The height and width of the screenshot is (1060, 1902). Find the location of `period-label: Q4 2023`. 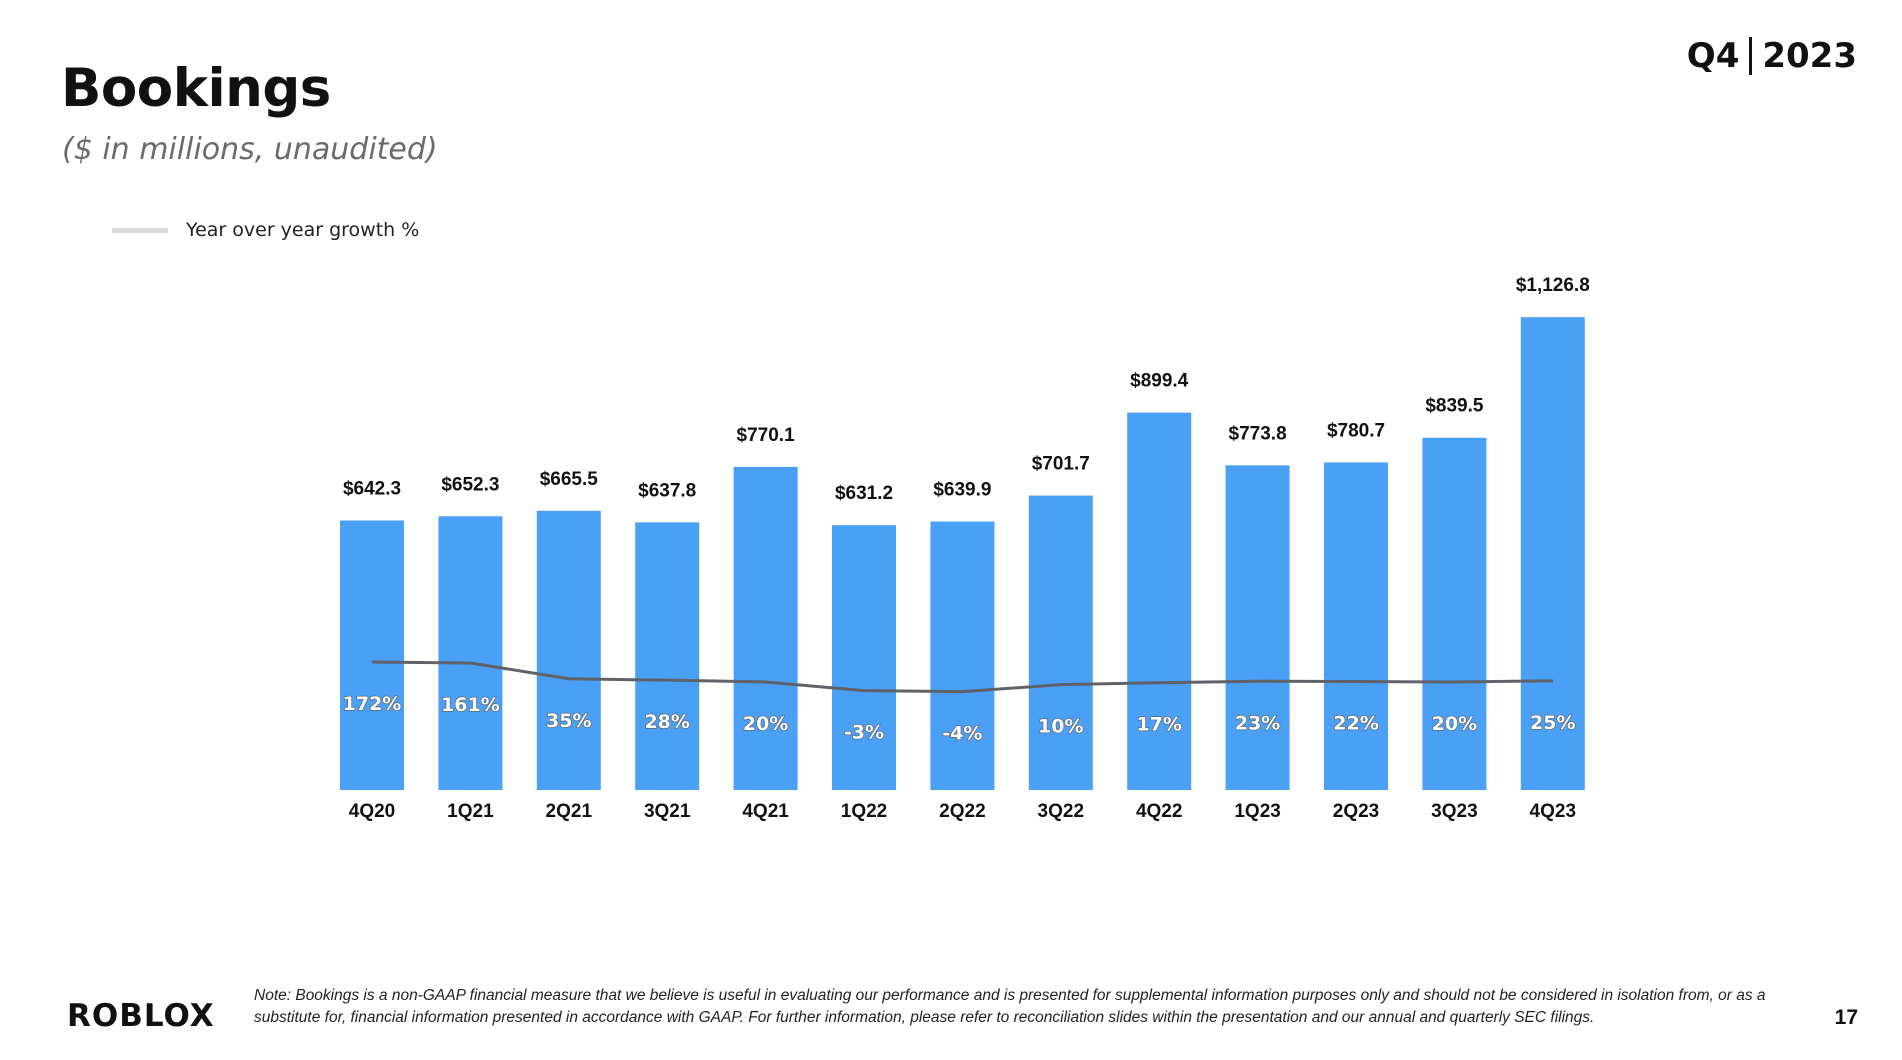

period-label: Q4 2023 is located at coordinates (1772, 56).